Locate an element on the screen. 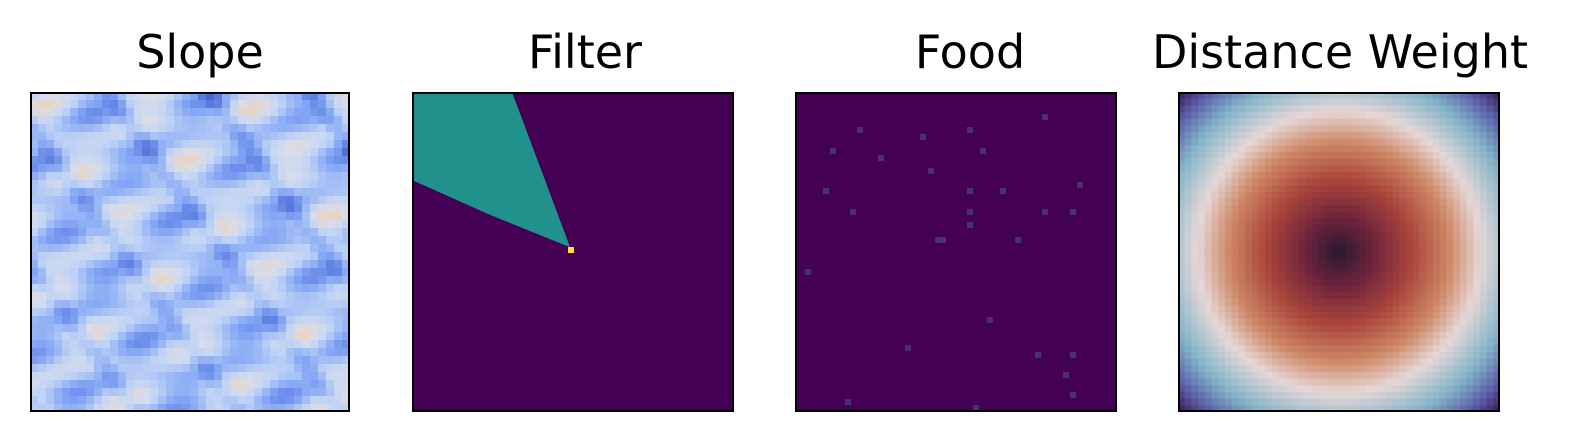 This screenshot has width=1590, height=446. food-cell is located at coordinates (1073, 212).